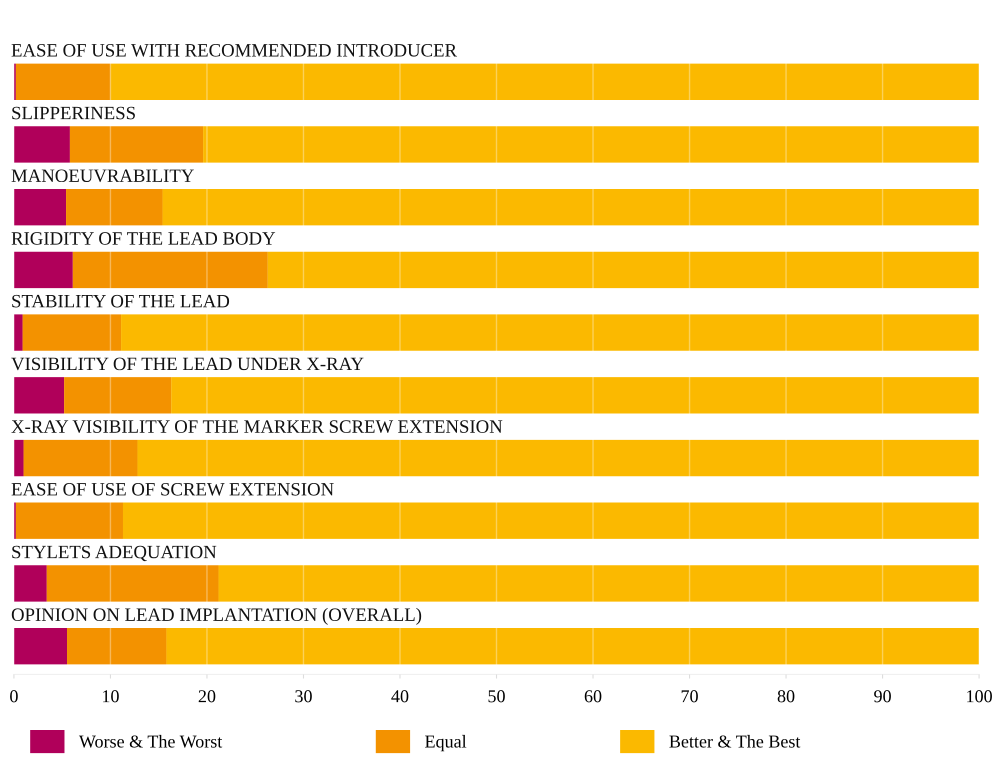  Describe the element at coordinates (114, 554) in the screenshot. I see `y-tick-label: STYLETS ADEQUATION` at that location.